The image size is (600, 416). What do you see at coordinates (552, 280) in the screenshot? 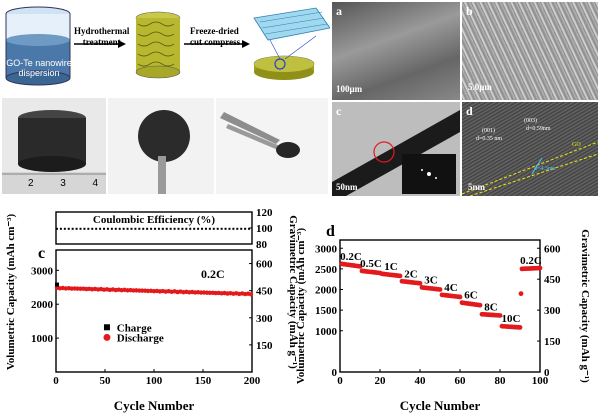
I see `panel-d-ytick-right-label: 450` at bounding box center [552, 280].